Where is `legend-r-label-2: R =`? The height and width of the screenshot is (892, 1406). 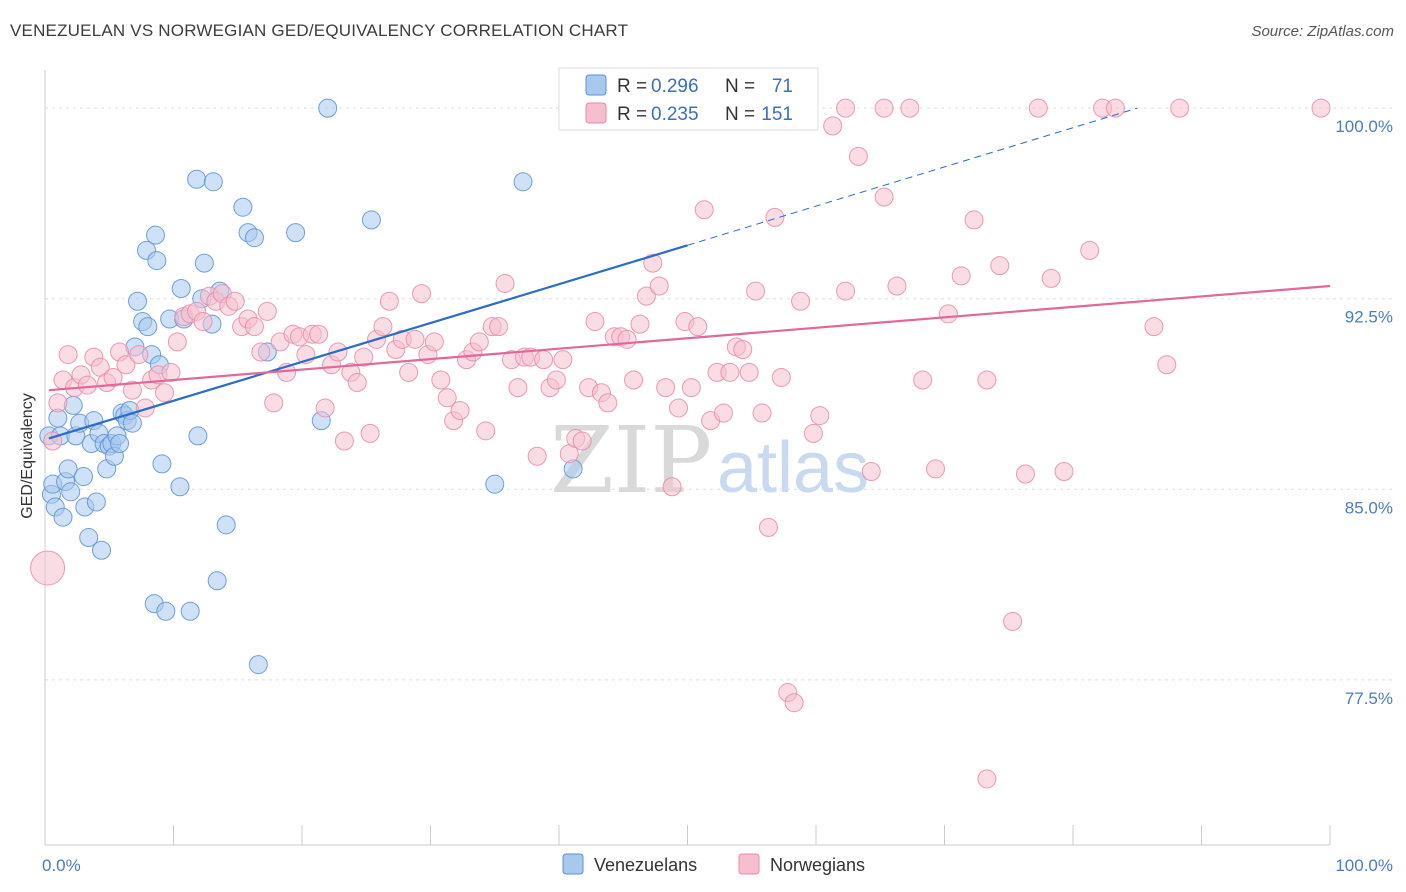 legend-r-label-2: R = is located at coordinates (632, 114).